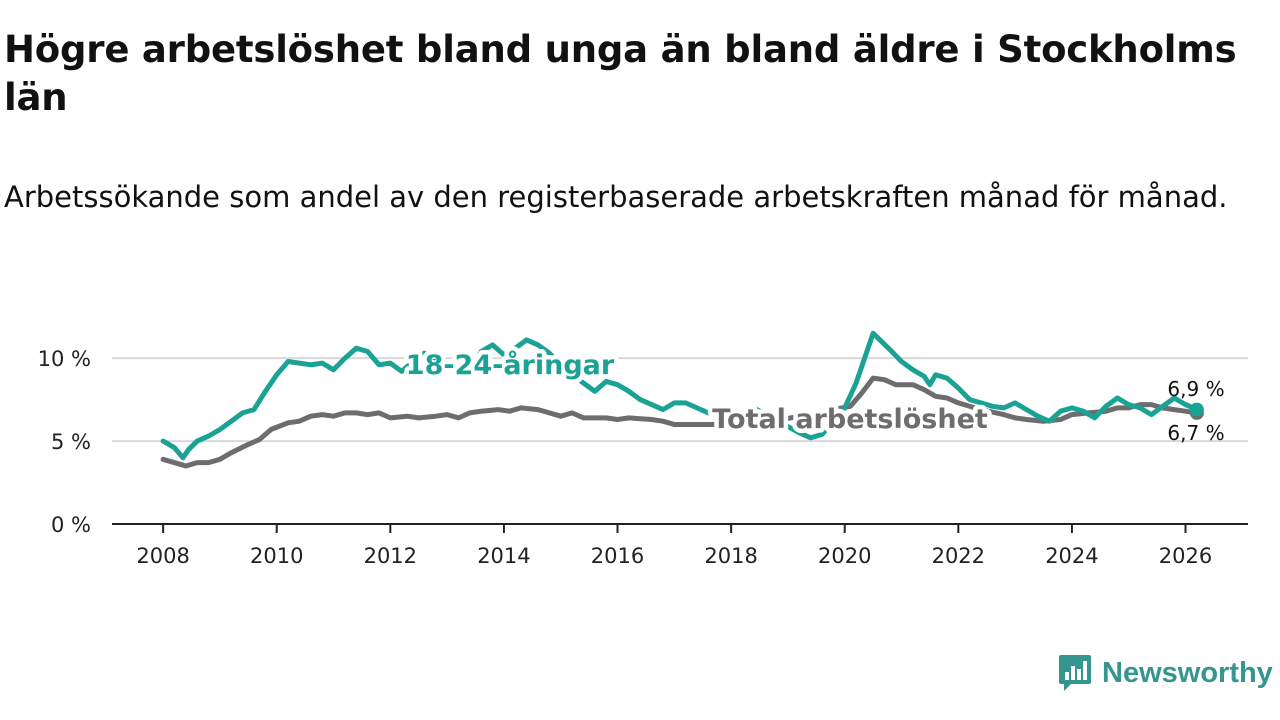  I want to click on series-label-total-text: Total arbetslöshet, so click(850, 419).